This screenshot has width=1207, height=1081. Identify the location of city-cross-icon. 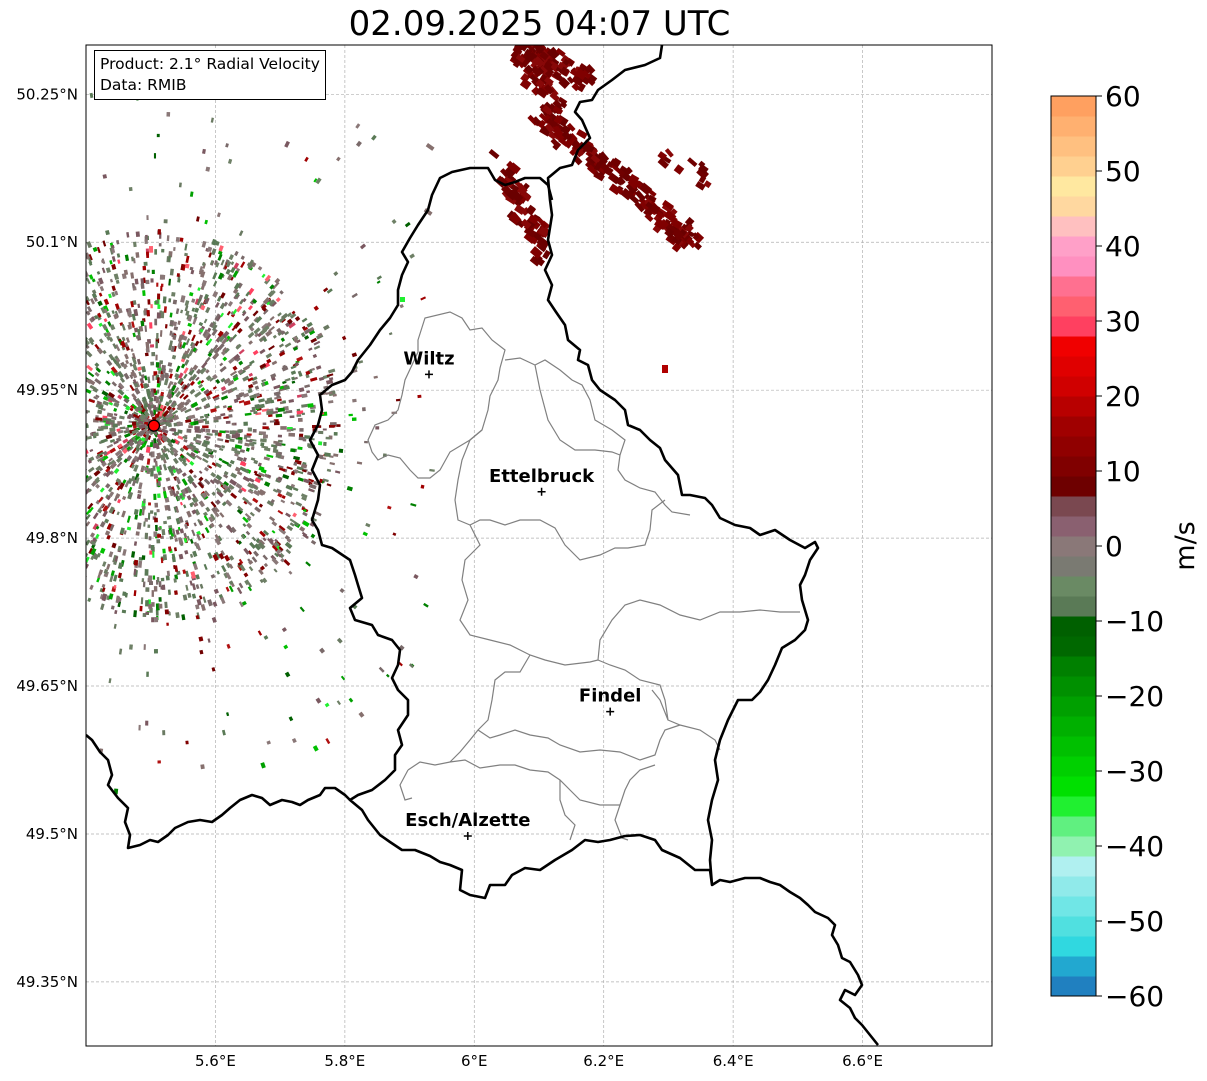
(467, 835).